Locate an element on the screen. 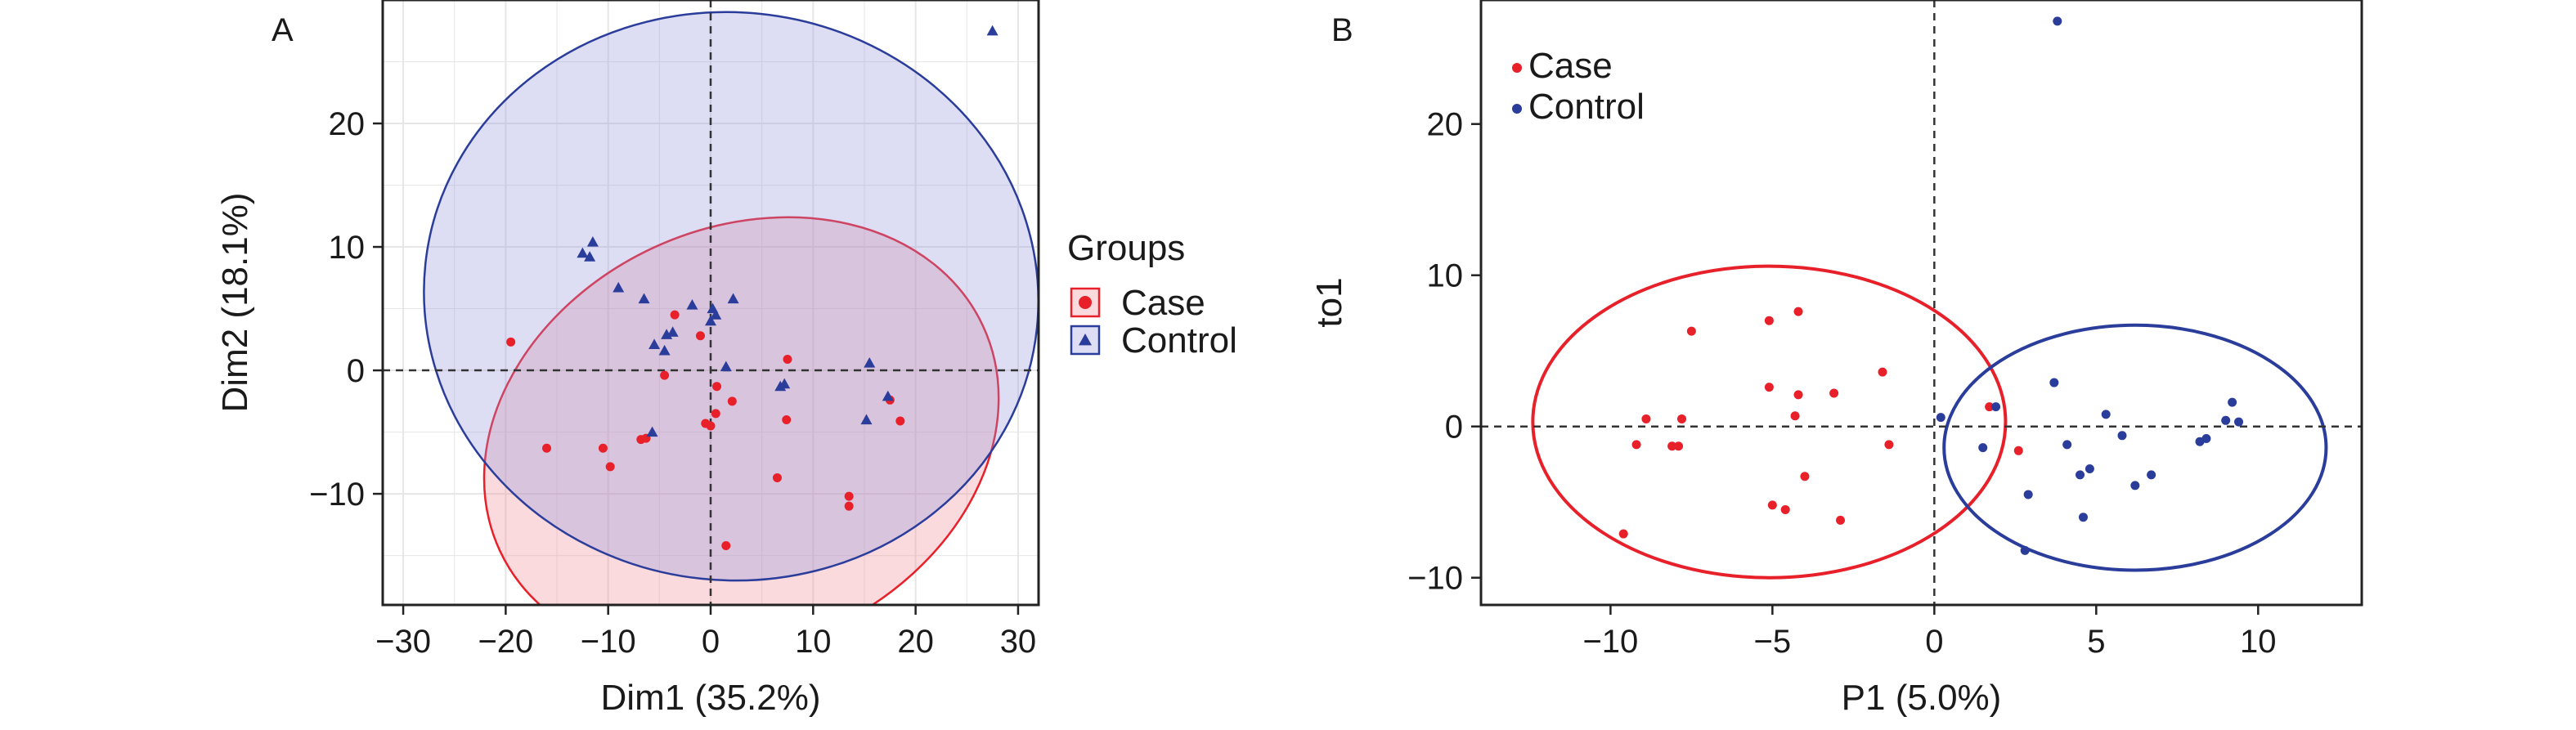  x-tick-label: −20 is located at coordinates (506, 642).